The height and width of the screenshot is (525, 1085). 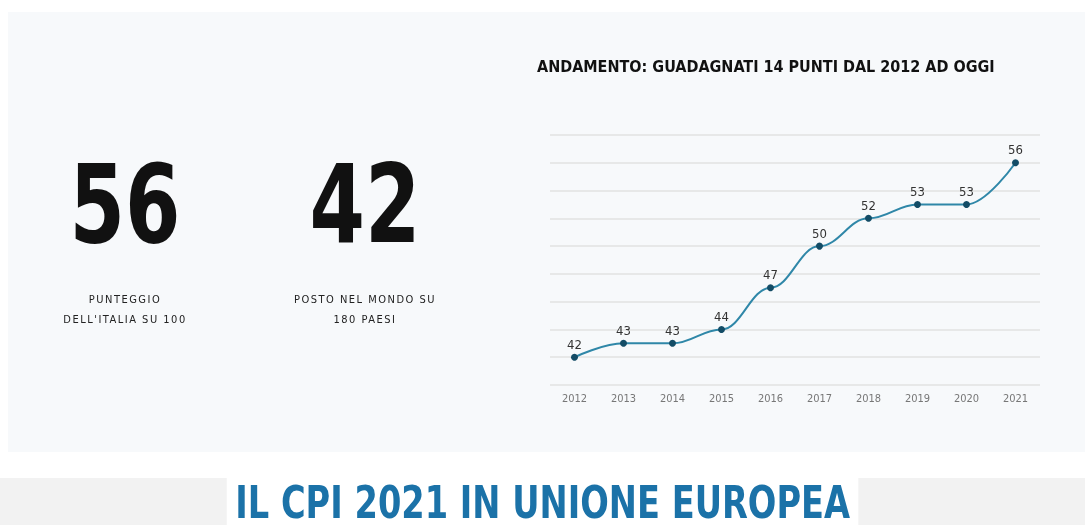 What do you see at coordinates (966, 398) in the screenshot?
I see `x-tick-label: 2020` at bounding box center [966, 398].